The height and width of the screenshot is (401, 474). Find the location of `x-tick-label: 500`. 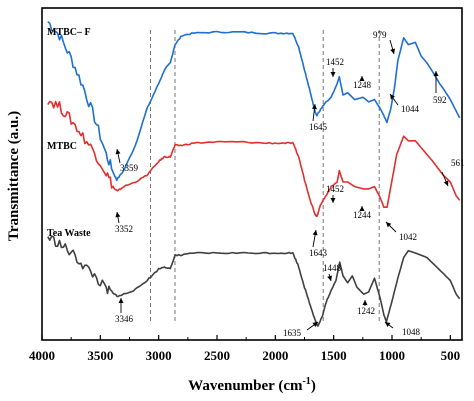

x-tick-label: 500 is located at coordinates (451, 355).